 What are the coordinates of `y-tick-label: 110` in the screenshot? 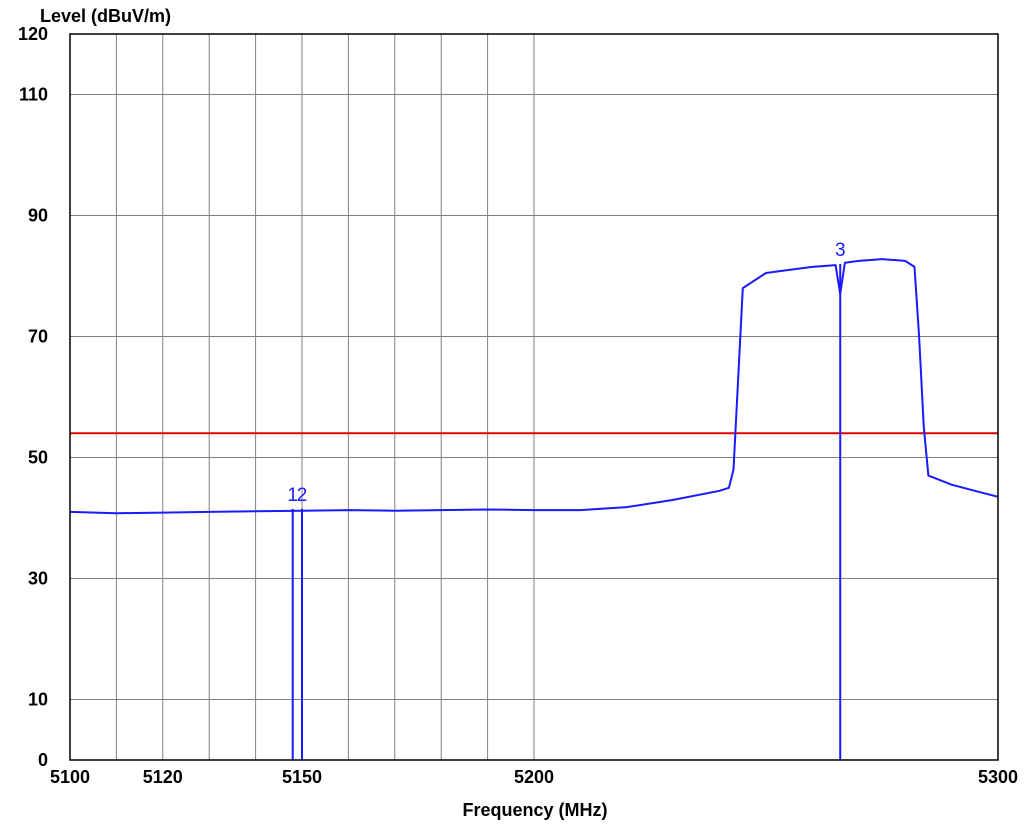 It's located at (33, 95).